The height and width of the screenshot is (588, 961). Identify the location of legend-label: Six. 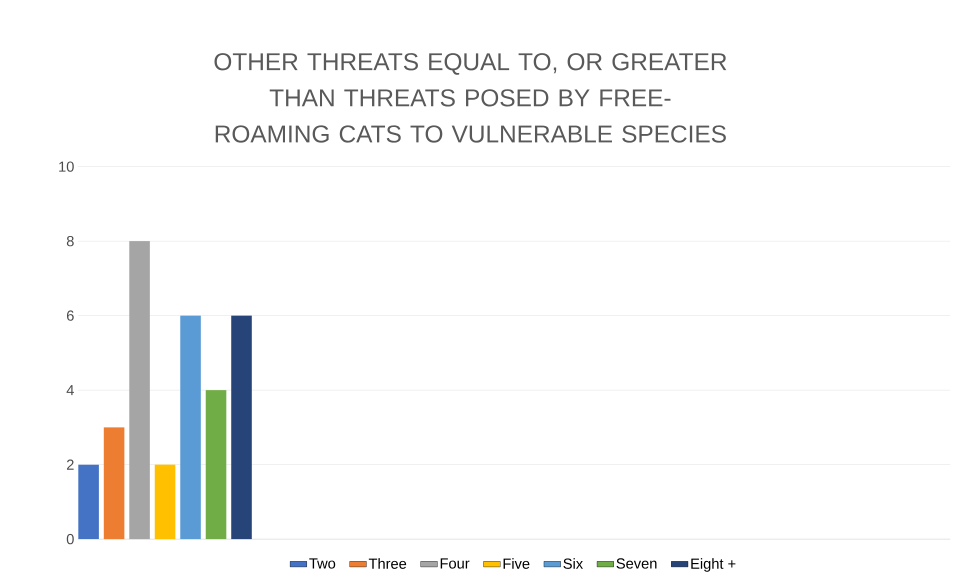
(573, 563).